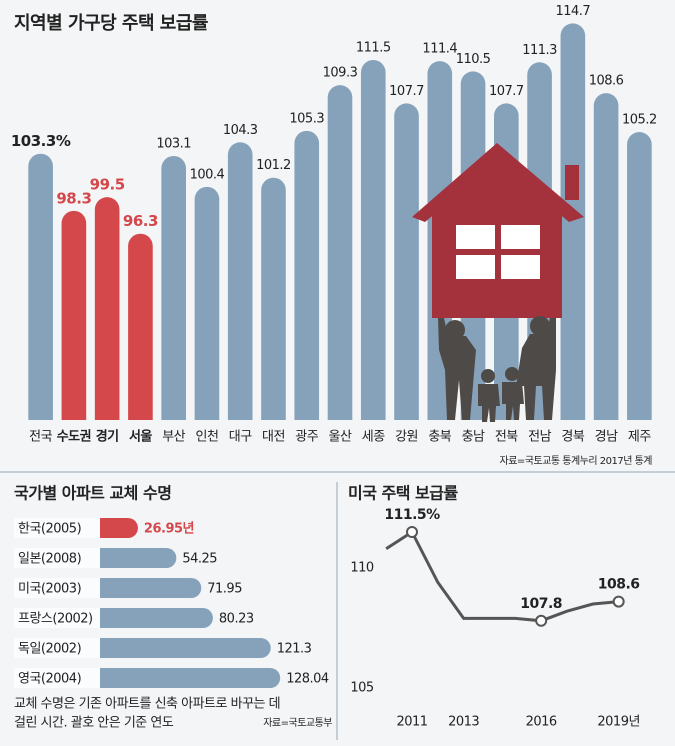 This screenshot has height=746, width=675. I want to click on category-label: 독일(2002), so click(49, 649).